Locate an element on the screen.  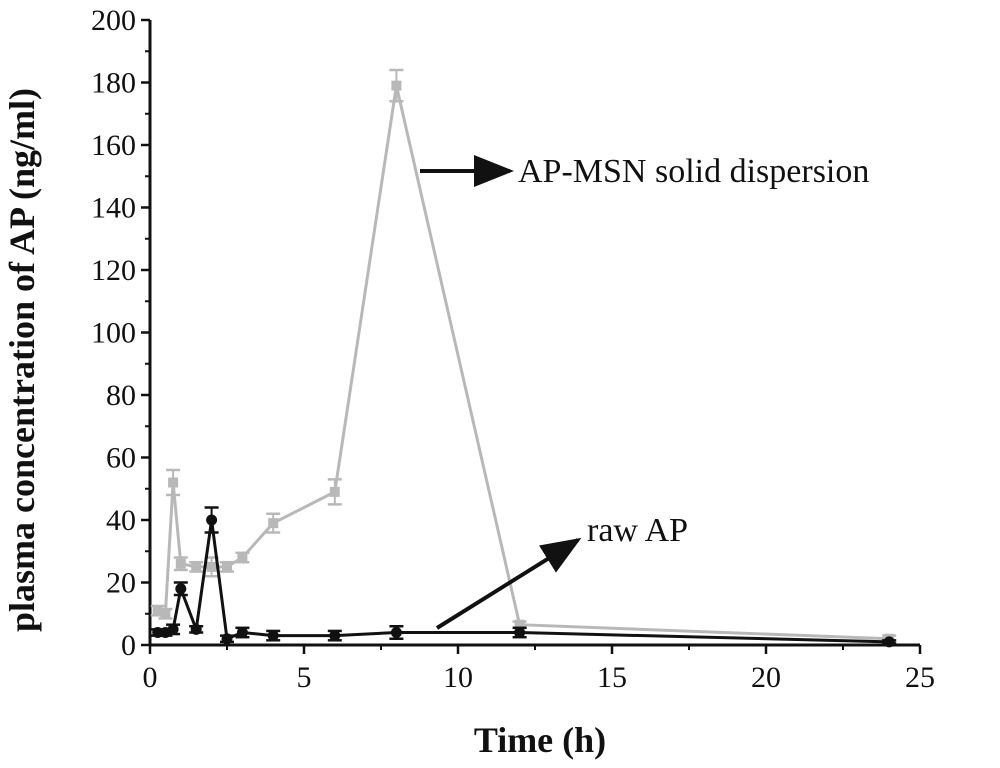
y-tick-label: 160 is located at coordinates (113, 145).